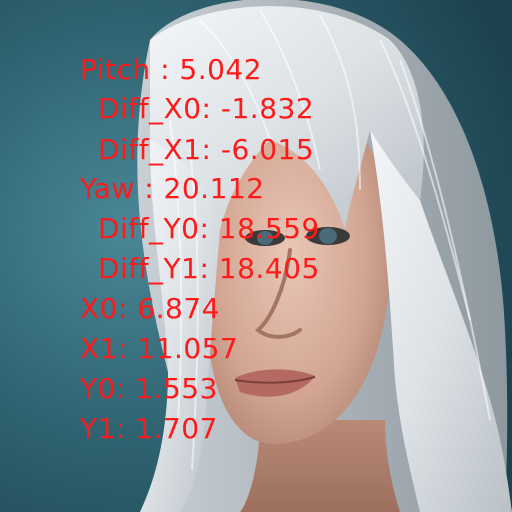  I want to click on yaw-readout: Yaw : 20.112, so click(172, 188).